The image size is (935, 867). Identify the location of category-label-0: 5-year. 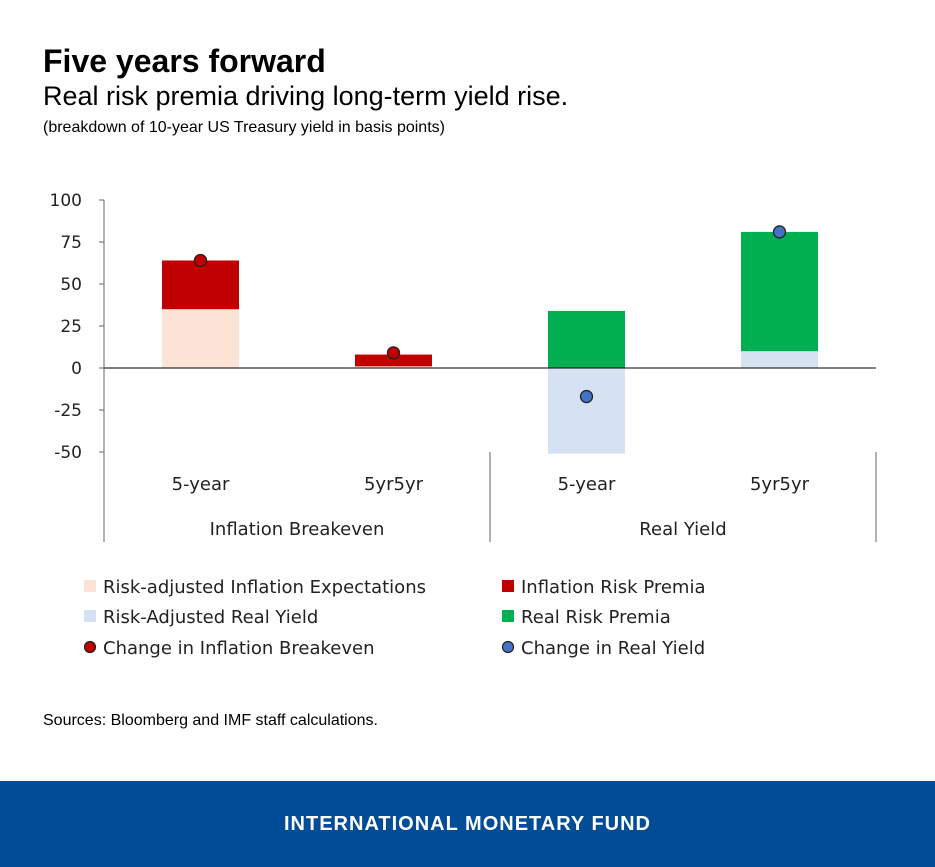
(201, 484).